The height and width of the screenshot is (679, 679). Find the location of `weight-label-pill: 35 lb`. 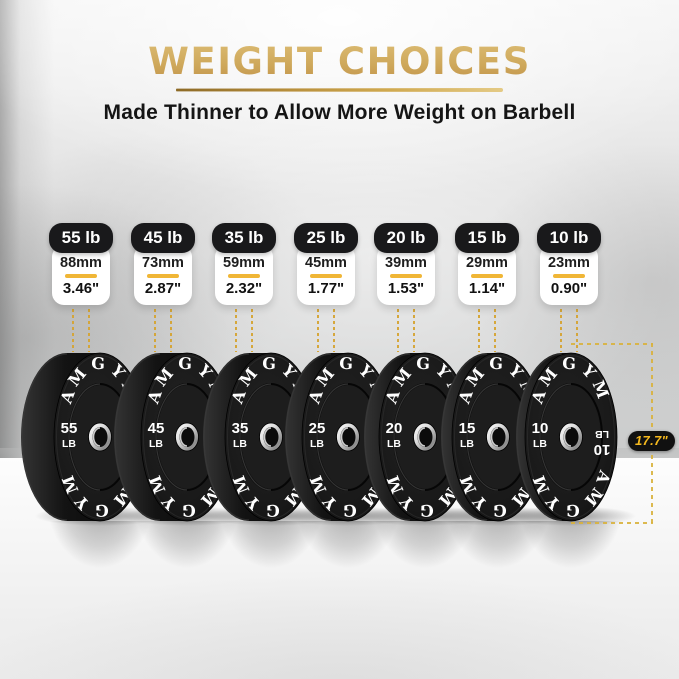

weight-label-pill: 35 lb is located at coordinates (244, 238).